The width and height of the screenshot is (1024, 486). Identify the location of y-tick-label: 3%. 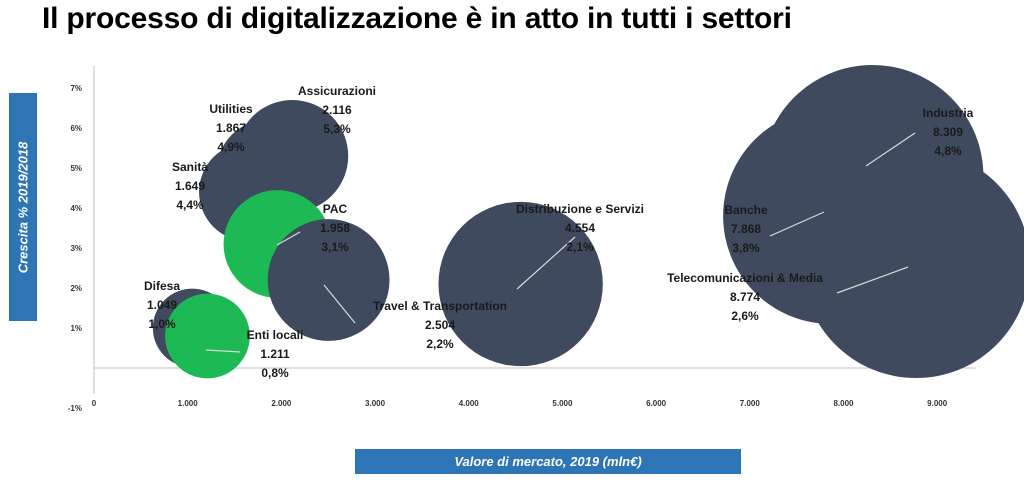
(76, 248).